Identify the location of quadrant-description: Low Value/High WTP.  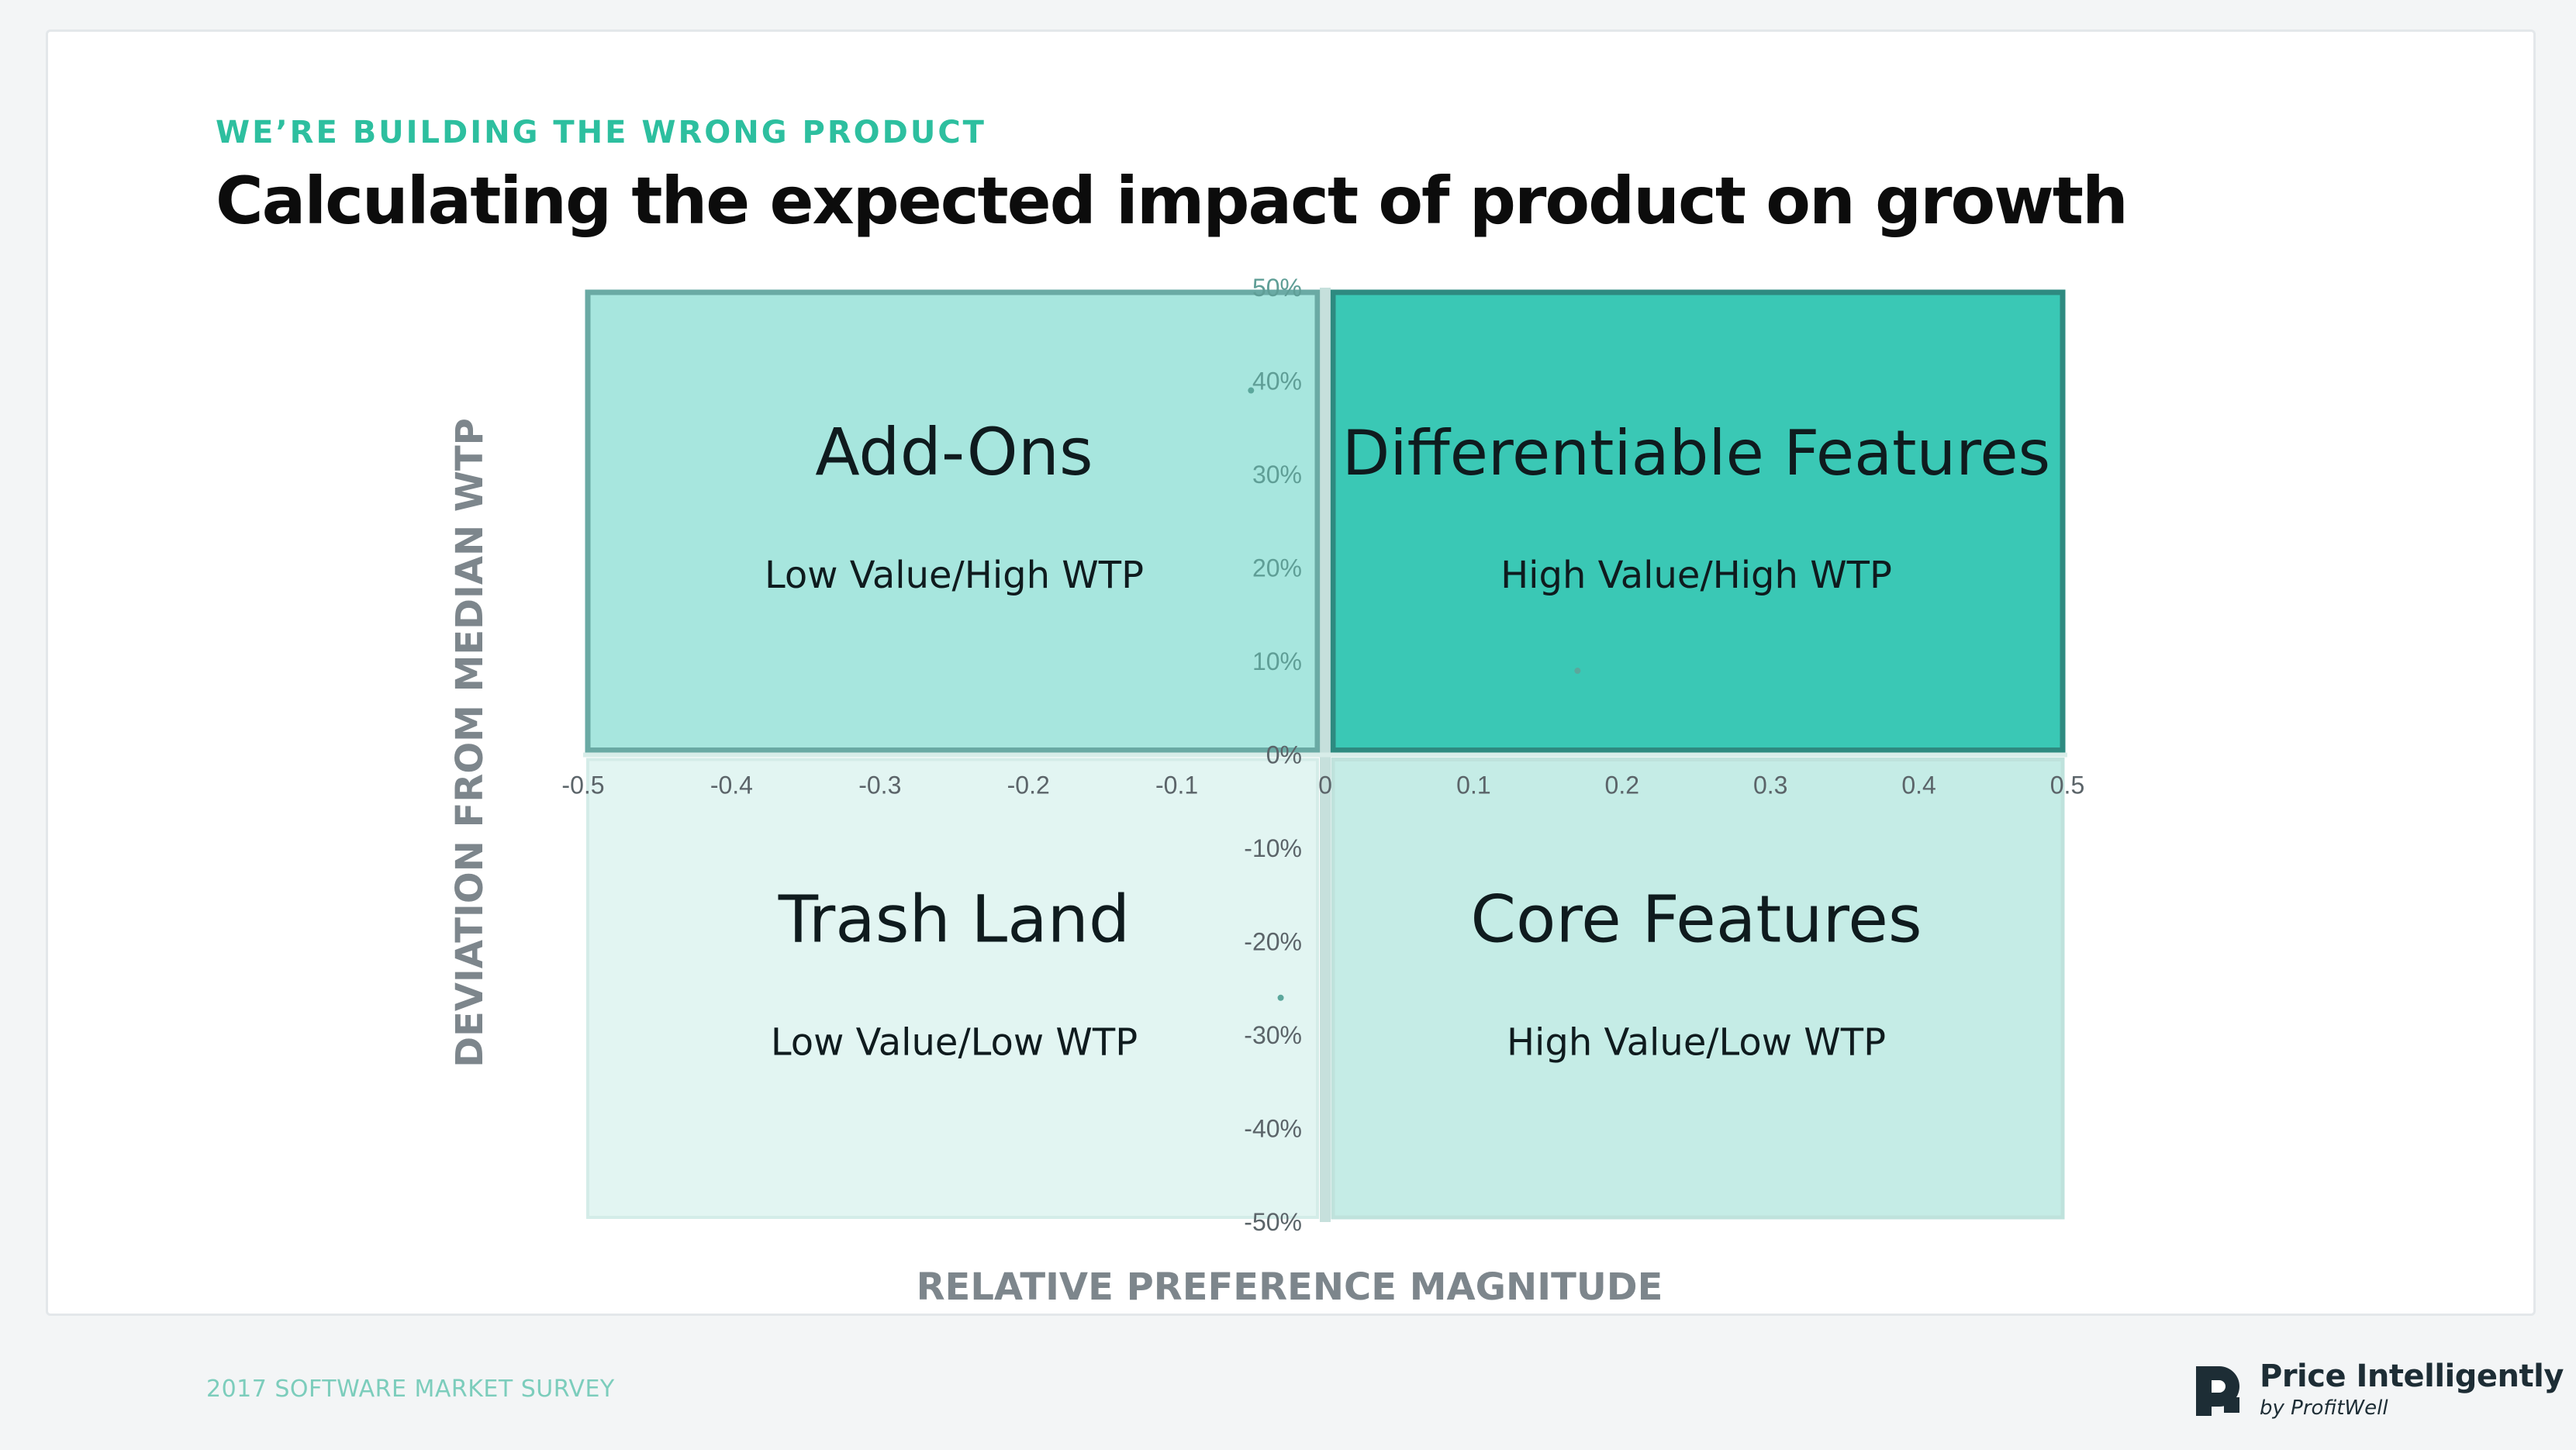
(955, 575).